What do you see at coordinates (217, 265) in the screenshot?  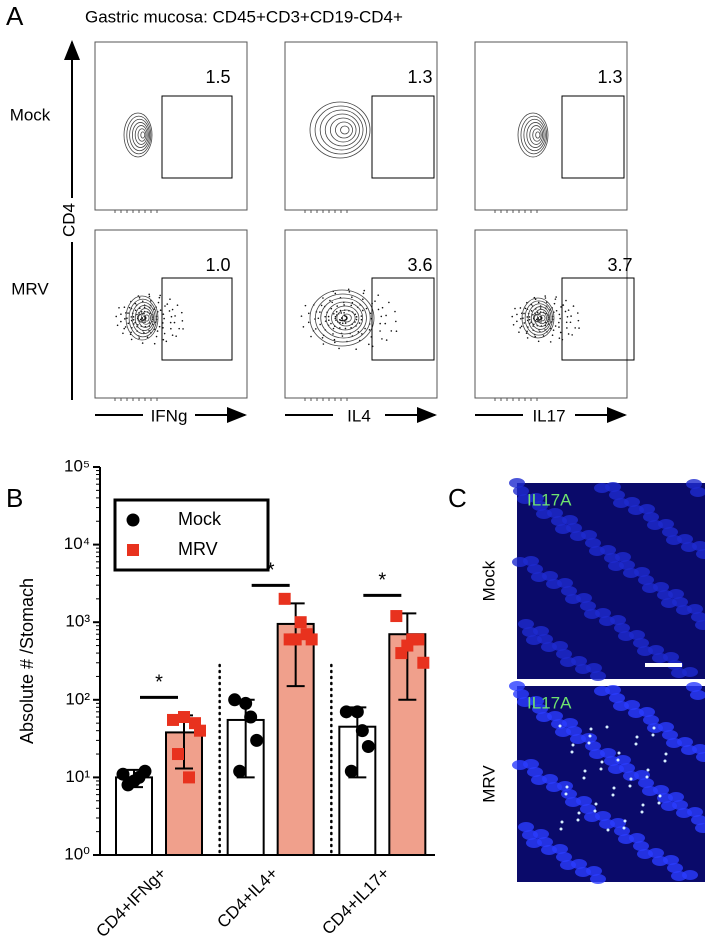 I see `gate-value: 1.0` at bounding box center [217, 265].